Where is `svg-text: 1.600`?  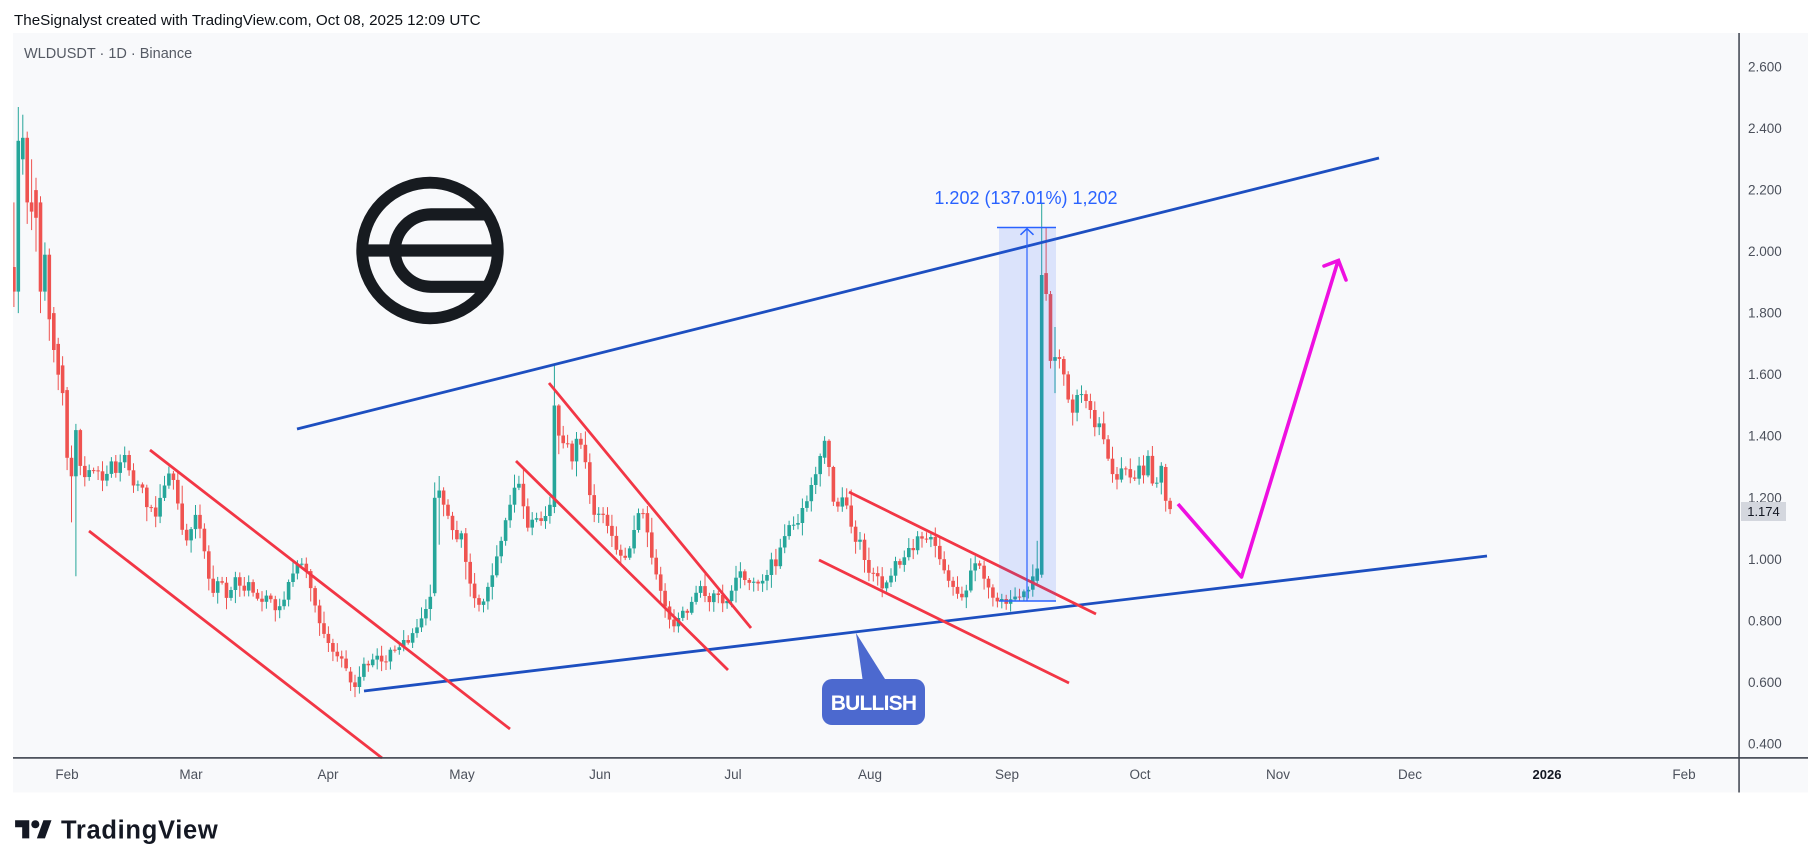 svg-text: 1.600 is located at coordinates (1765, 374).